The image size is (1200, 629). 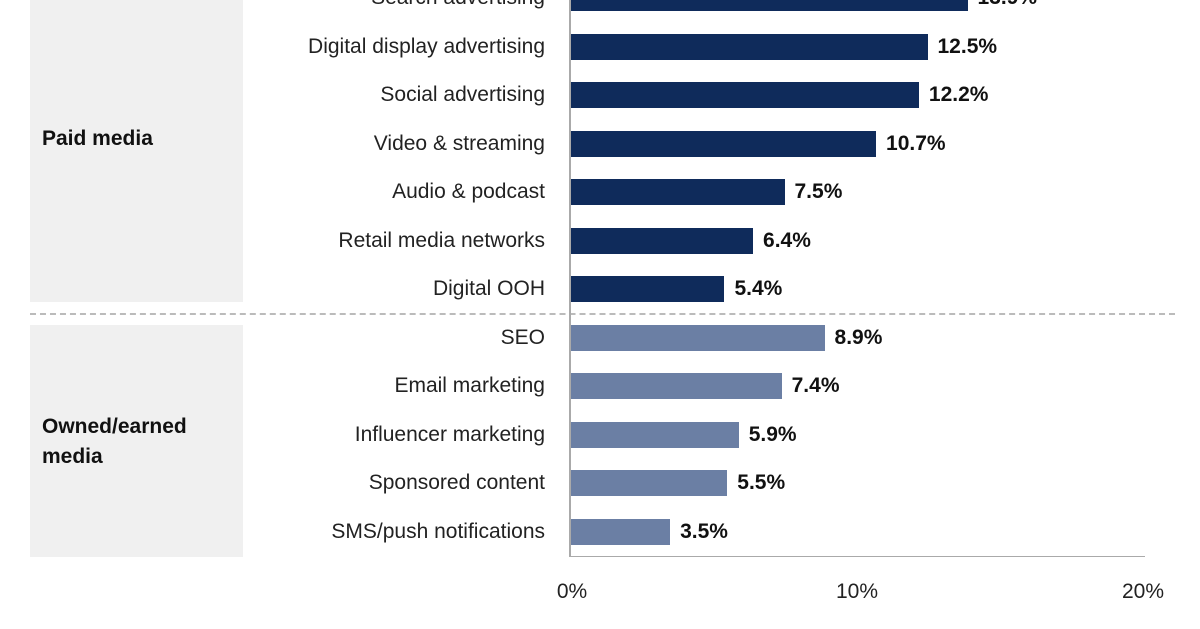 What do you see at coordinates (469, 385) in the screenshot?
I see `category-label: Email marketing` at bounding box center [469, 385].